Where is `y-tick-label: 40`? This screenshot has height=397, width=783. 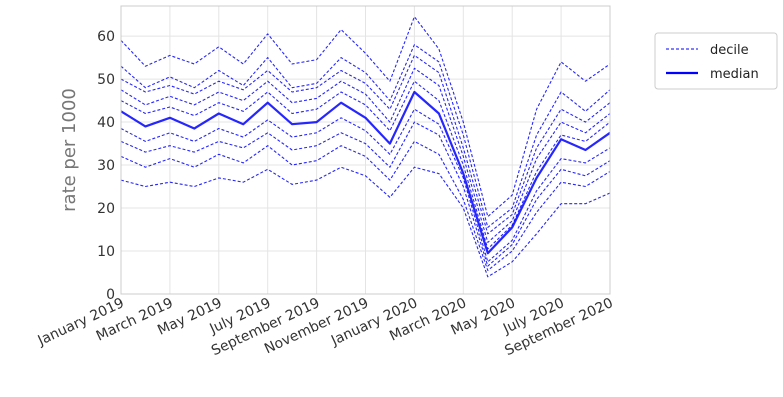 y-tick-label: 40 is located at coordinates (106, 123).